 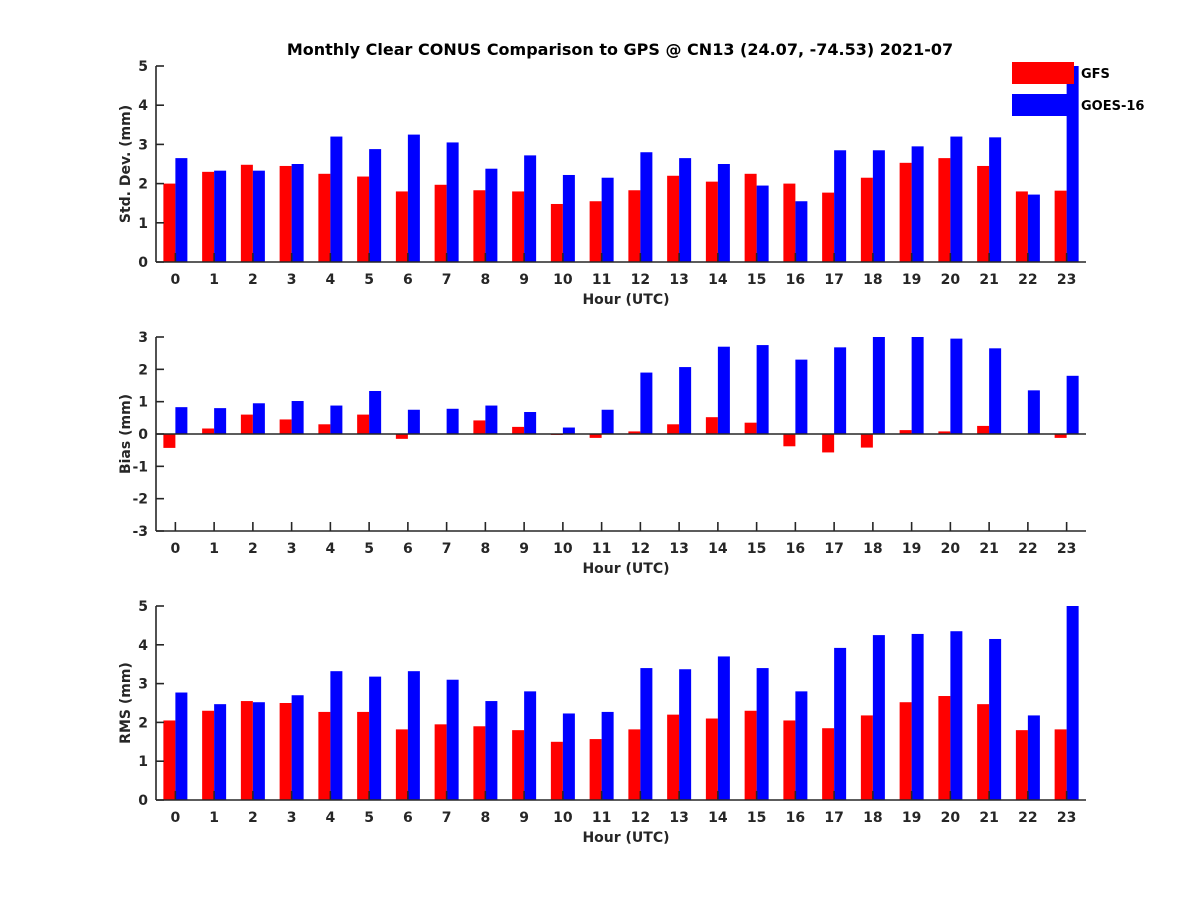 What do you see at coordinates (214, 549) in the screenshot?
I see `x-tick-label: 1` at bounding box center [214, 549].